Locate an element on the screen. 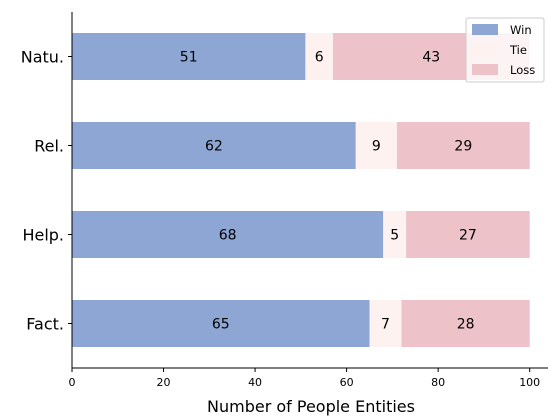 This screenshot has width=548, height=417. bar-value-label-win-3: 65 is located at coordinates (221, 325).